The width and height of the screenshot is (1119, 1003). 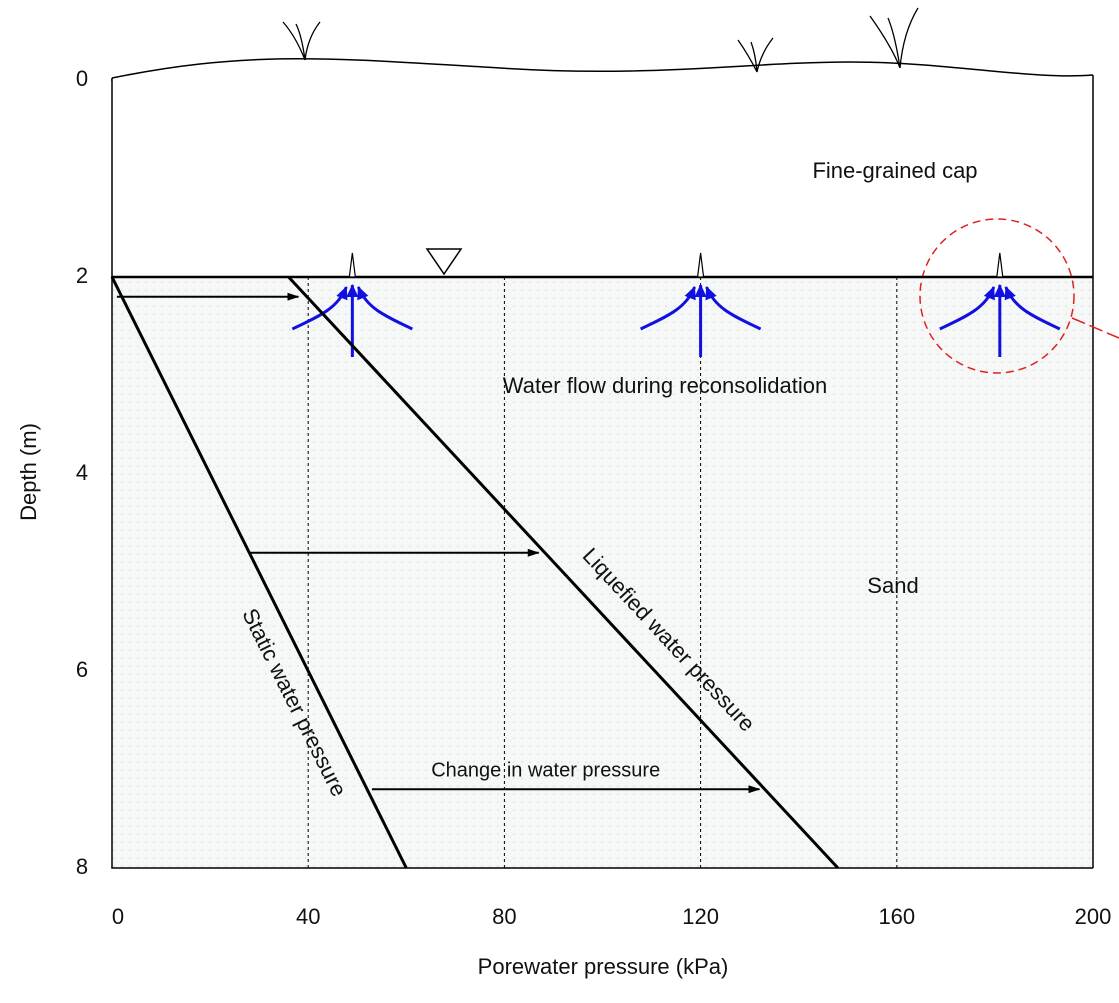 I want to click on y-tick-label: 2, so click(x=82, y=275).